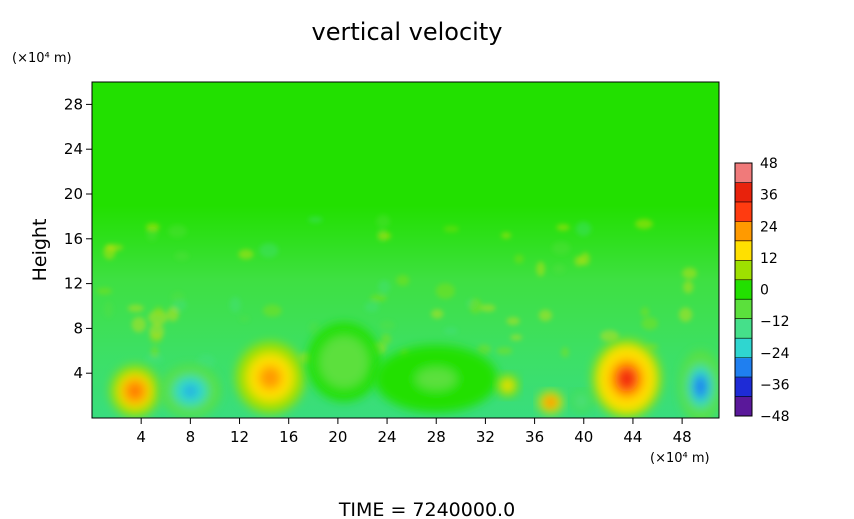  What do you see at coordinates (73, 239) in the screenshot?
I see `y-tick-label: 16` at bounding box center [73, 239].